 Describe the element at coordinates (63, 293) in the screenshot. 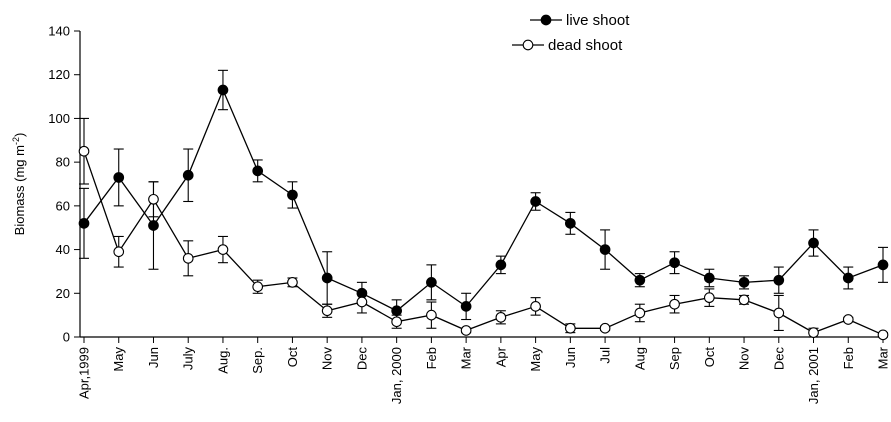

I see `y-tick-label-20: 20` at that location.